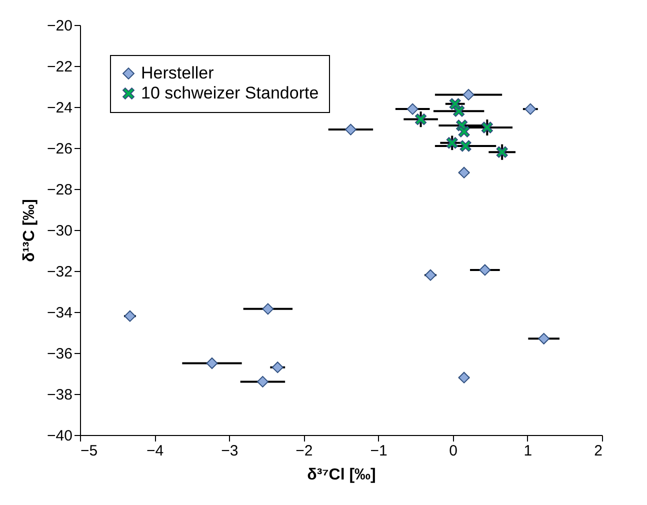 The width and height of the screenshot is (647, 505). I want to click on x-tick-label: −4, so click(155, 451).